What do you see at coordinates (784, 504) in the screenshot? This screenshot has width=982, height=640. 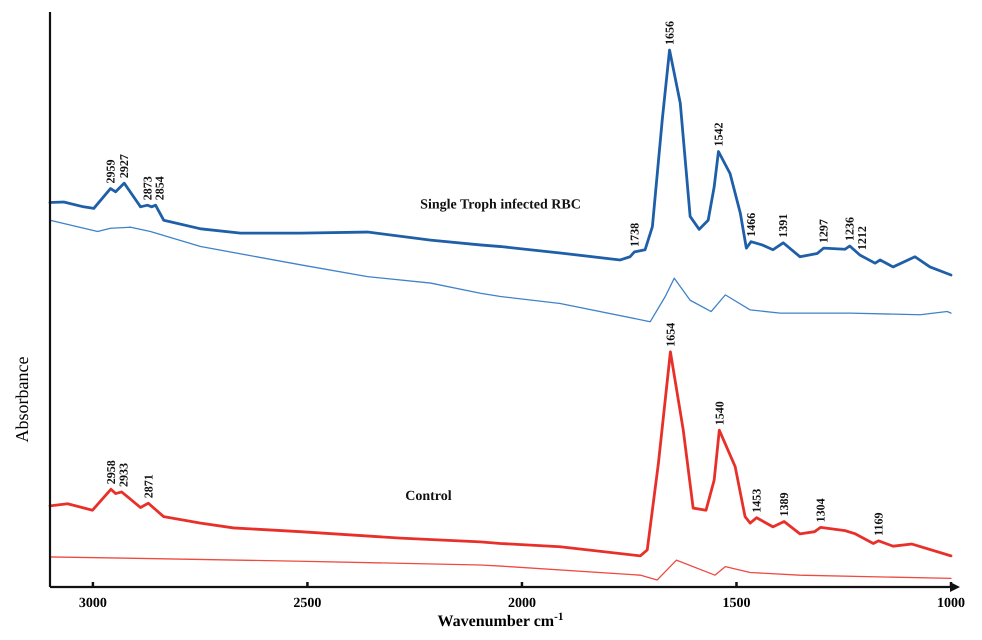 I see `annotation: 1389` at bounding box center [784, 504].